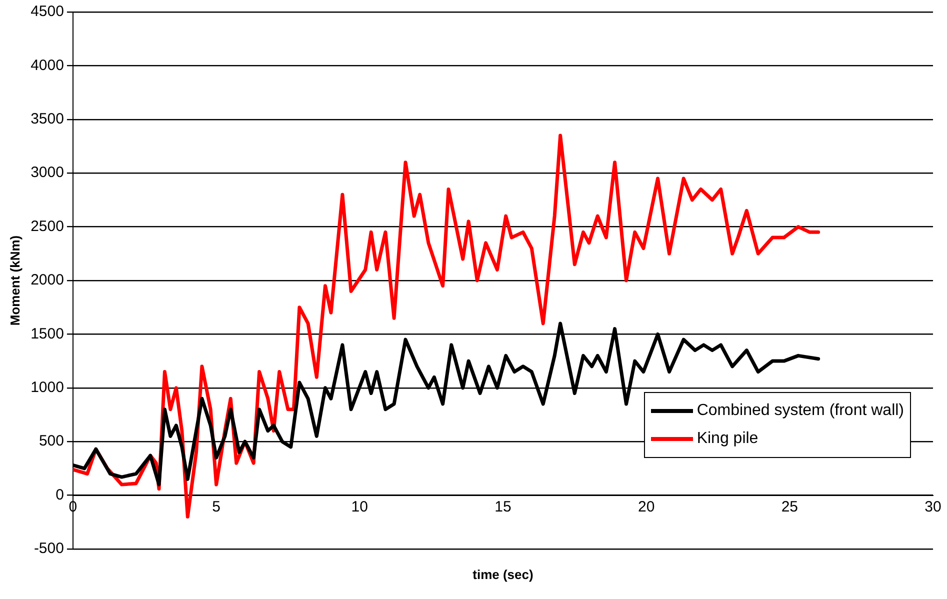  Describe the element at coordinates (216, 507) in the screenshot. I see `x-tick-label: 5` at that location.